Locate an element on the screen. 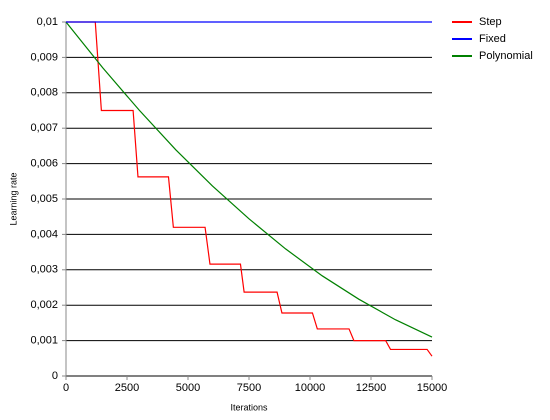 The height and width of the screenshot is (420, 550). x-axis-label: Iterations is located at coordinates (249, 407).